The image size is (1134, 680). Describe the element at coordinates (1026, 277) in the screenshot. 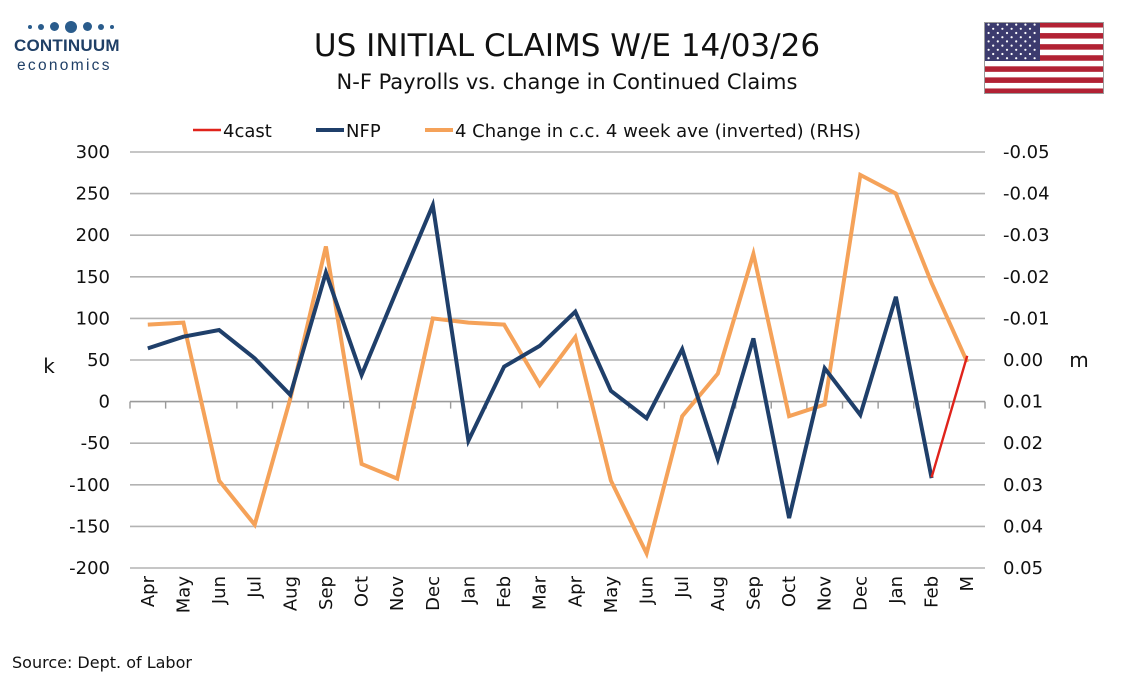

I see `y2-tick-label: -0.02` at that location.